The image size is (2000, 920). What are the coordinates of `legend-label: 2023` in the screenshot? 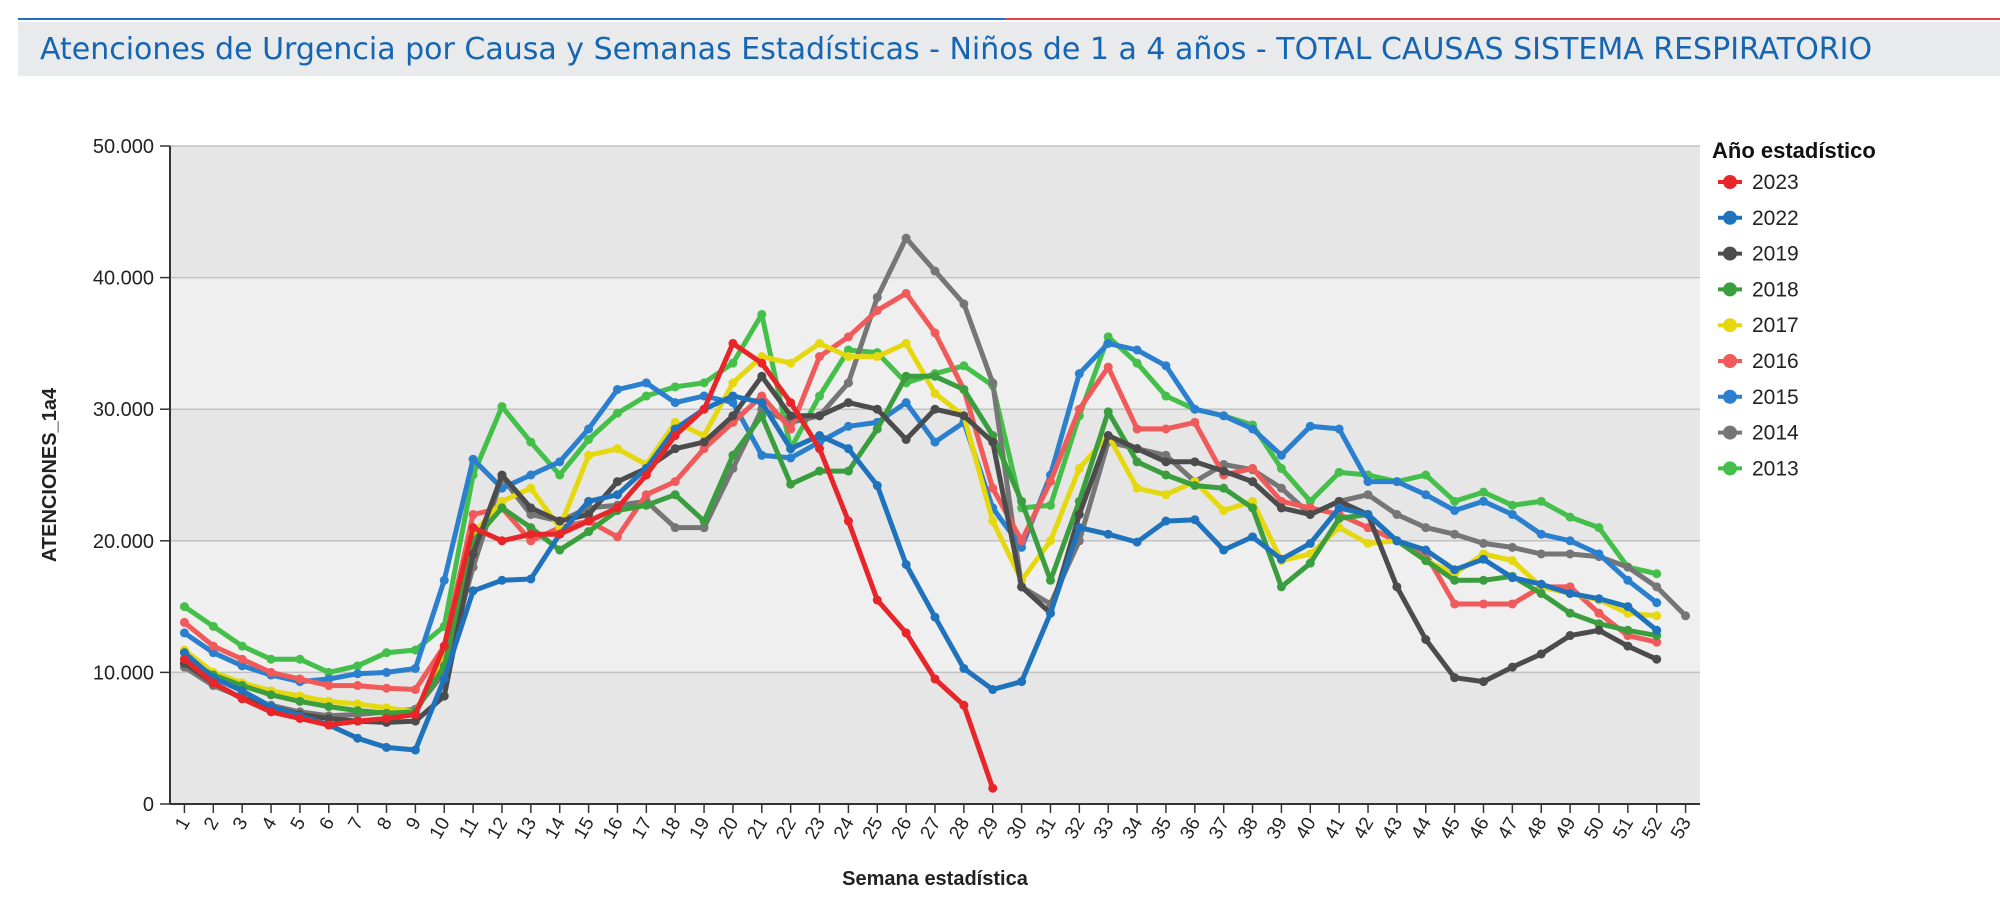 It's located at (1775, 182).